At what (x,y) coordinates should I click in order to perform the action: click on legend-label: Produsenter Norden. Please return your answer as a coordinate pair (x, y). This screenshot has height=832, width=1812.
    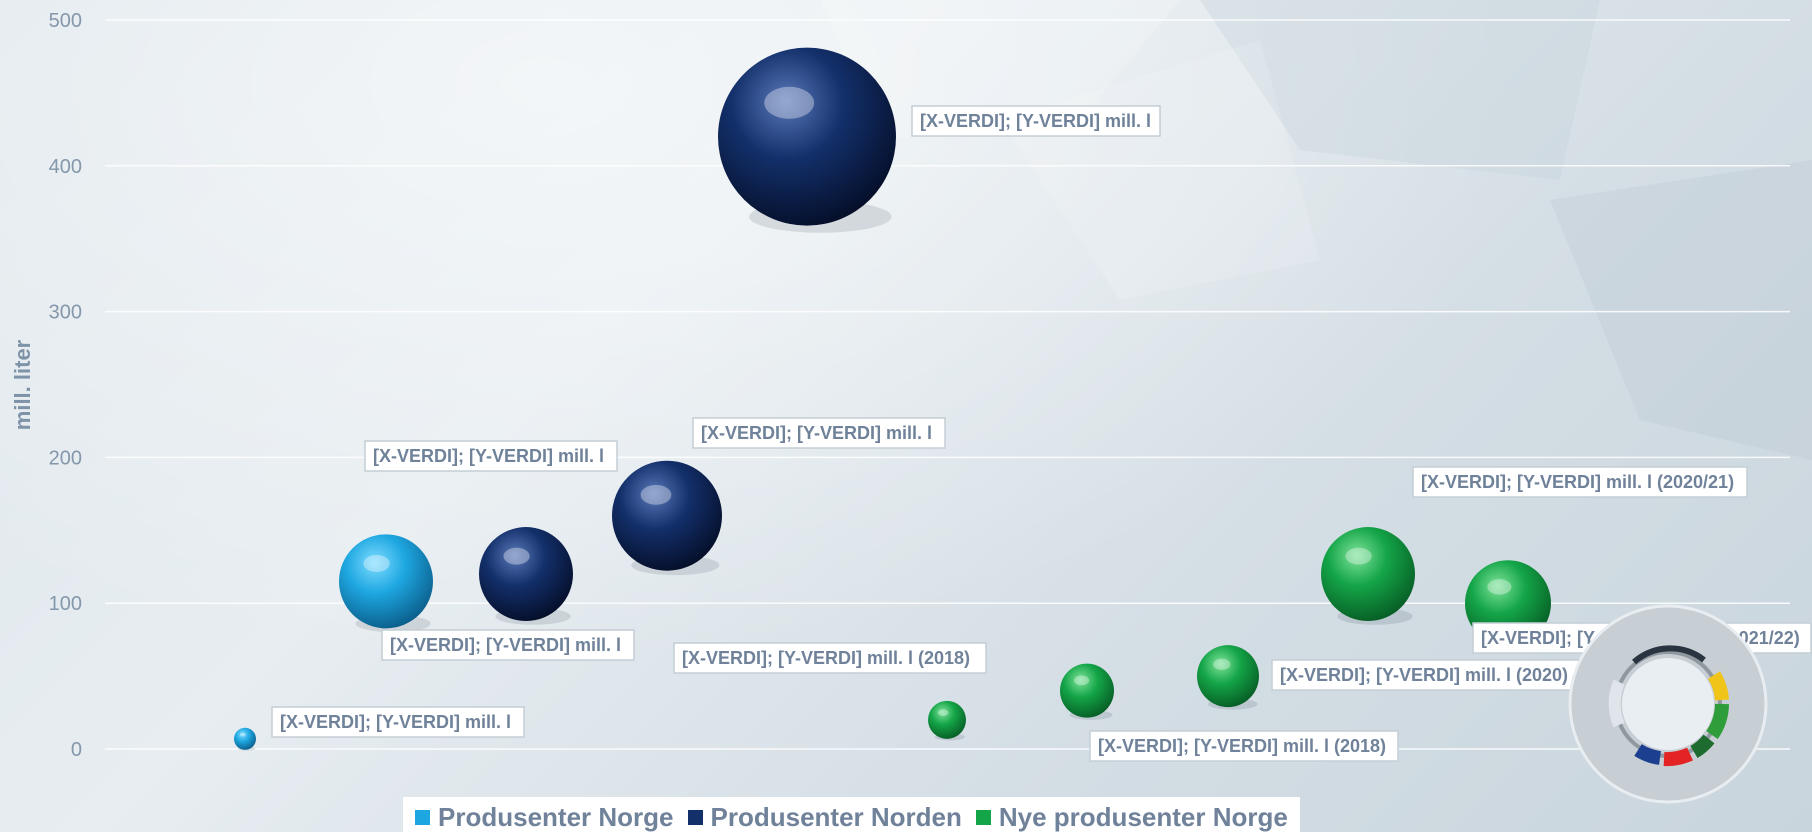
    Looking at the image, I should click on (836, 816).